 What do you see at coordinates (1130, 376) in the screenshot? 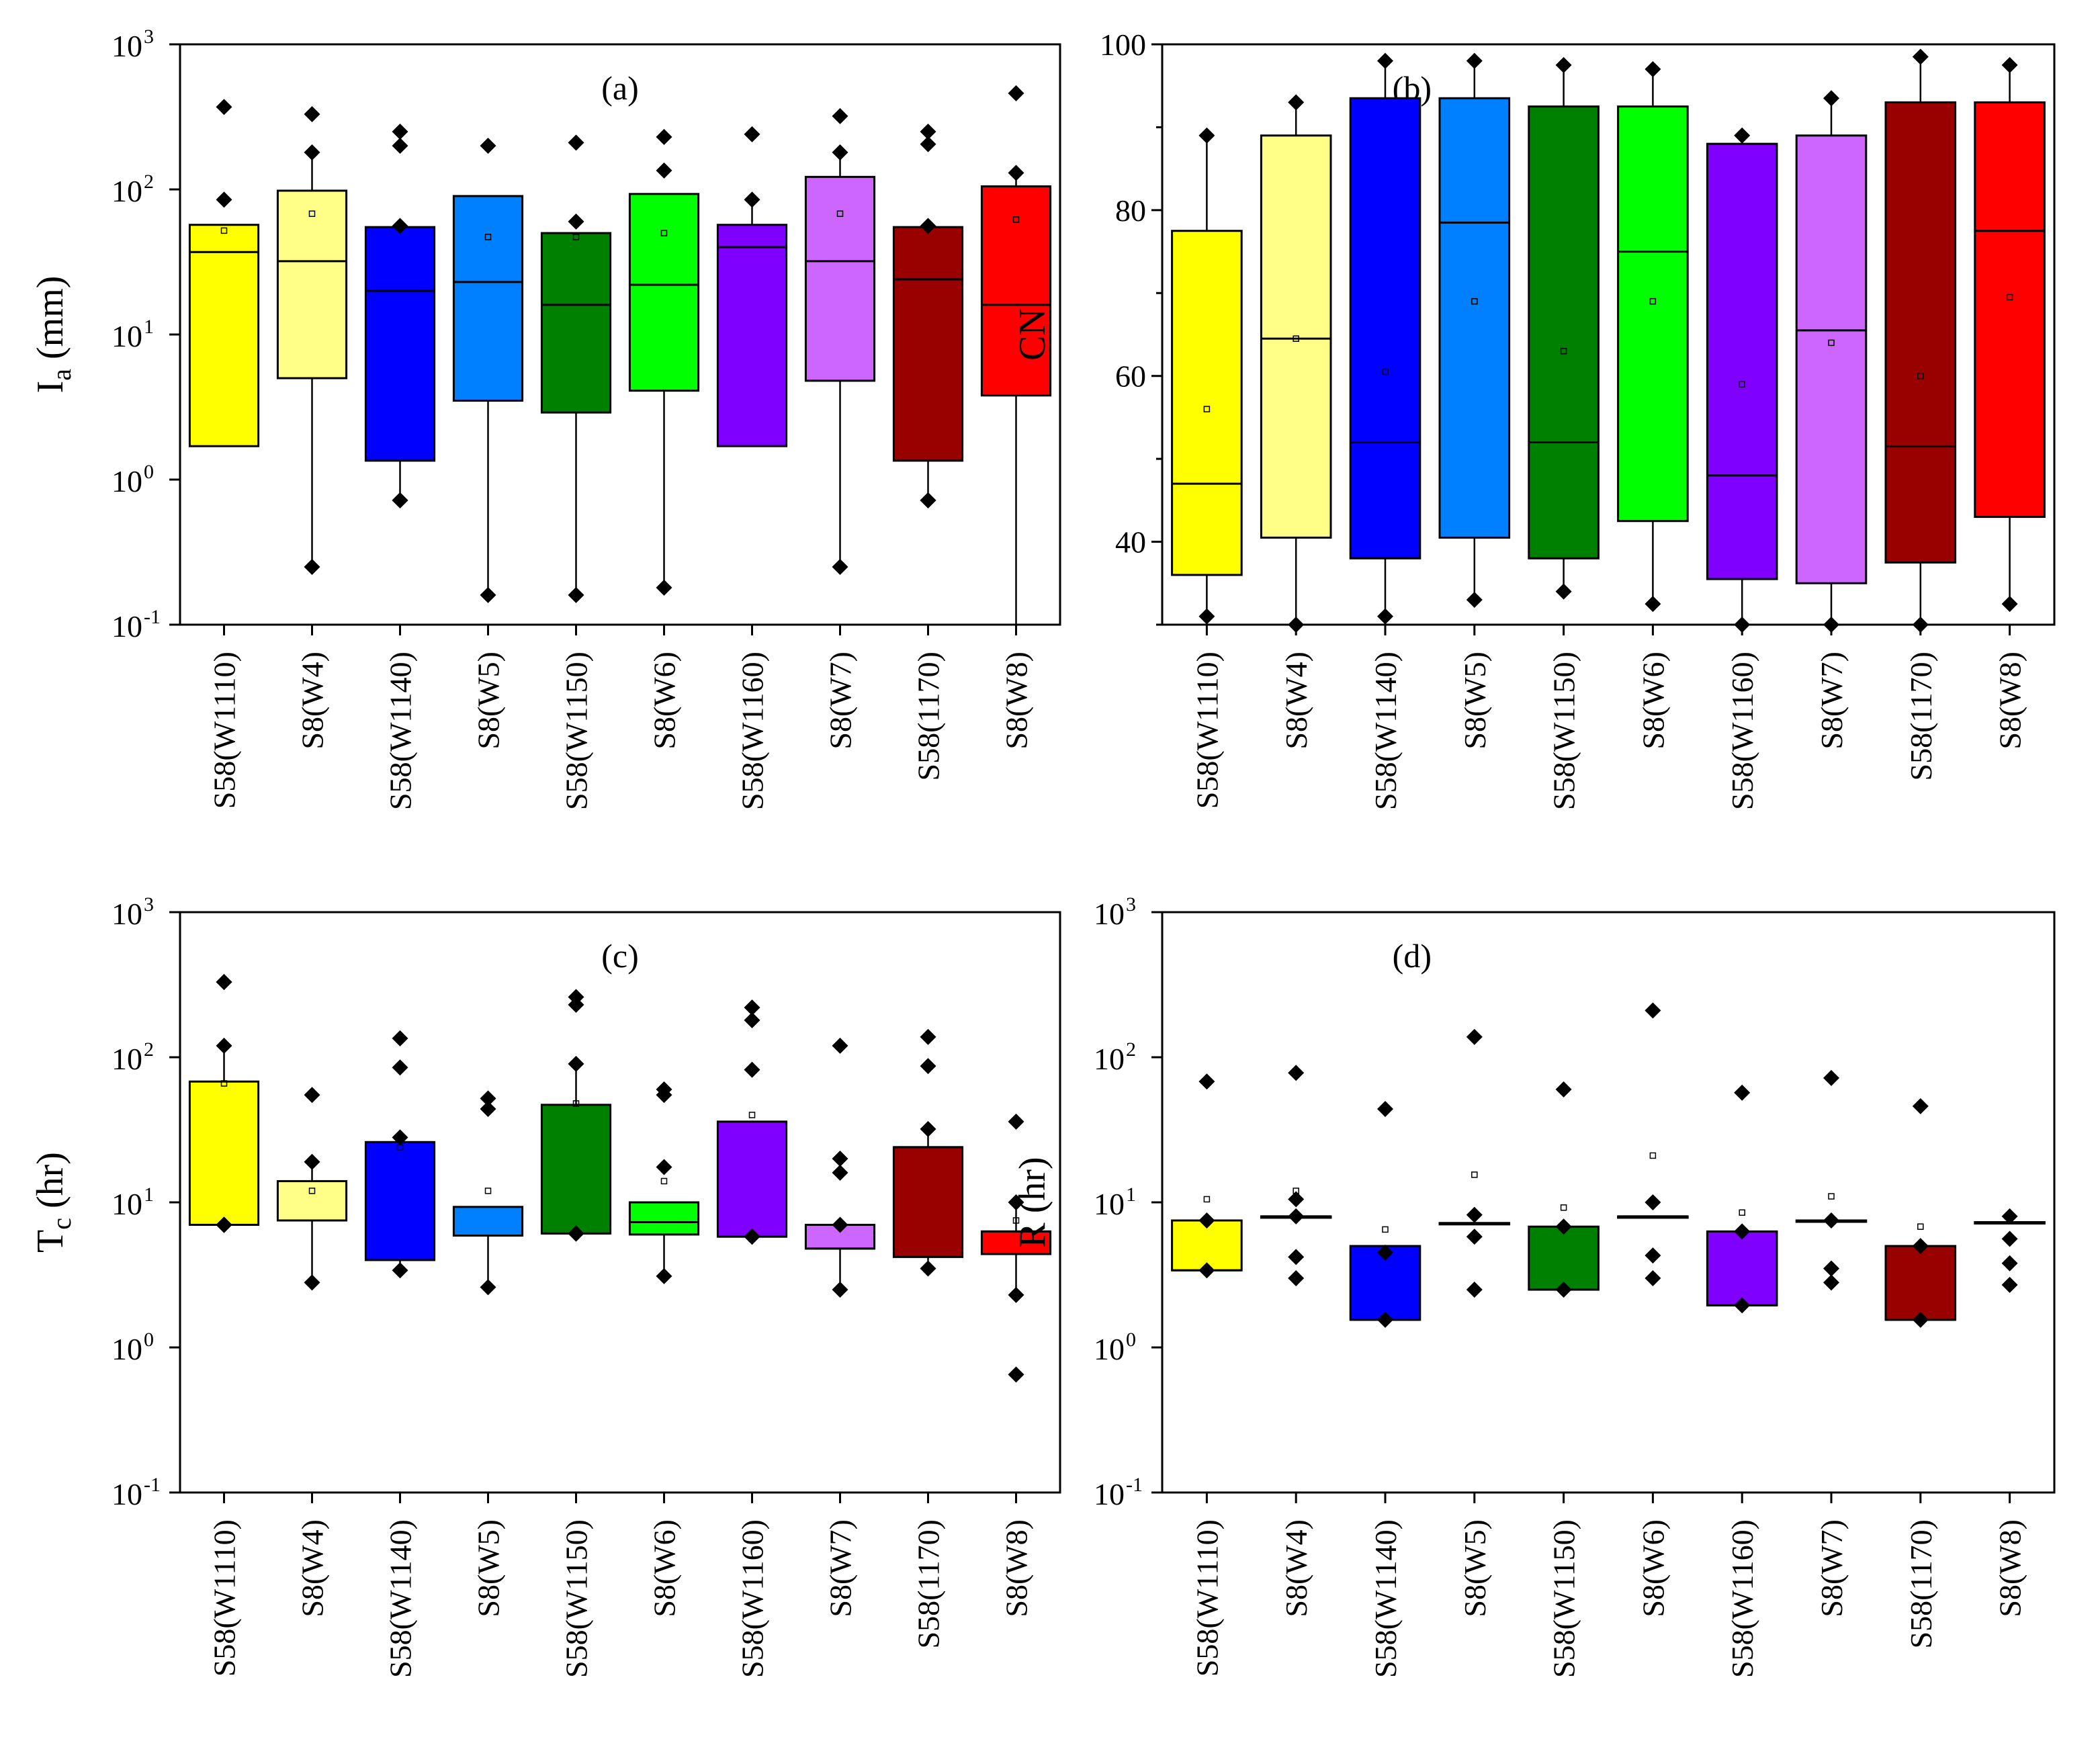
I see `y-tick-label: 60` at bounding box center [1130, 376].